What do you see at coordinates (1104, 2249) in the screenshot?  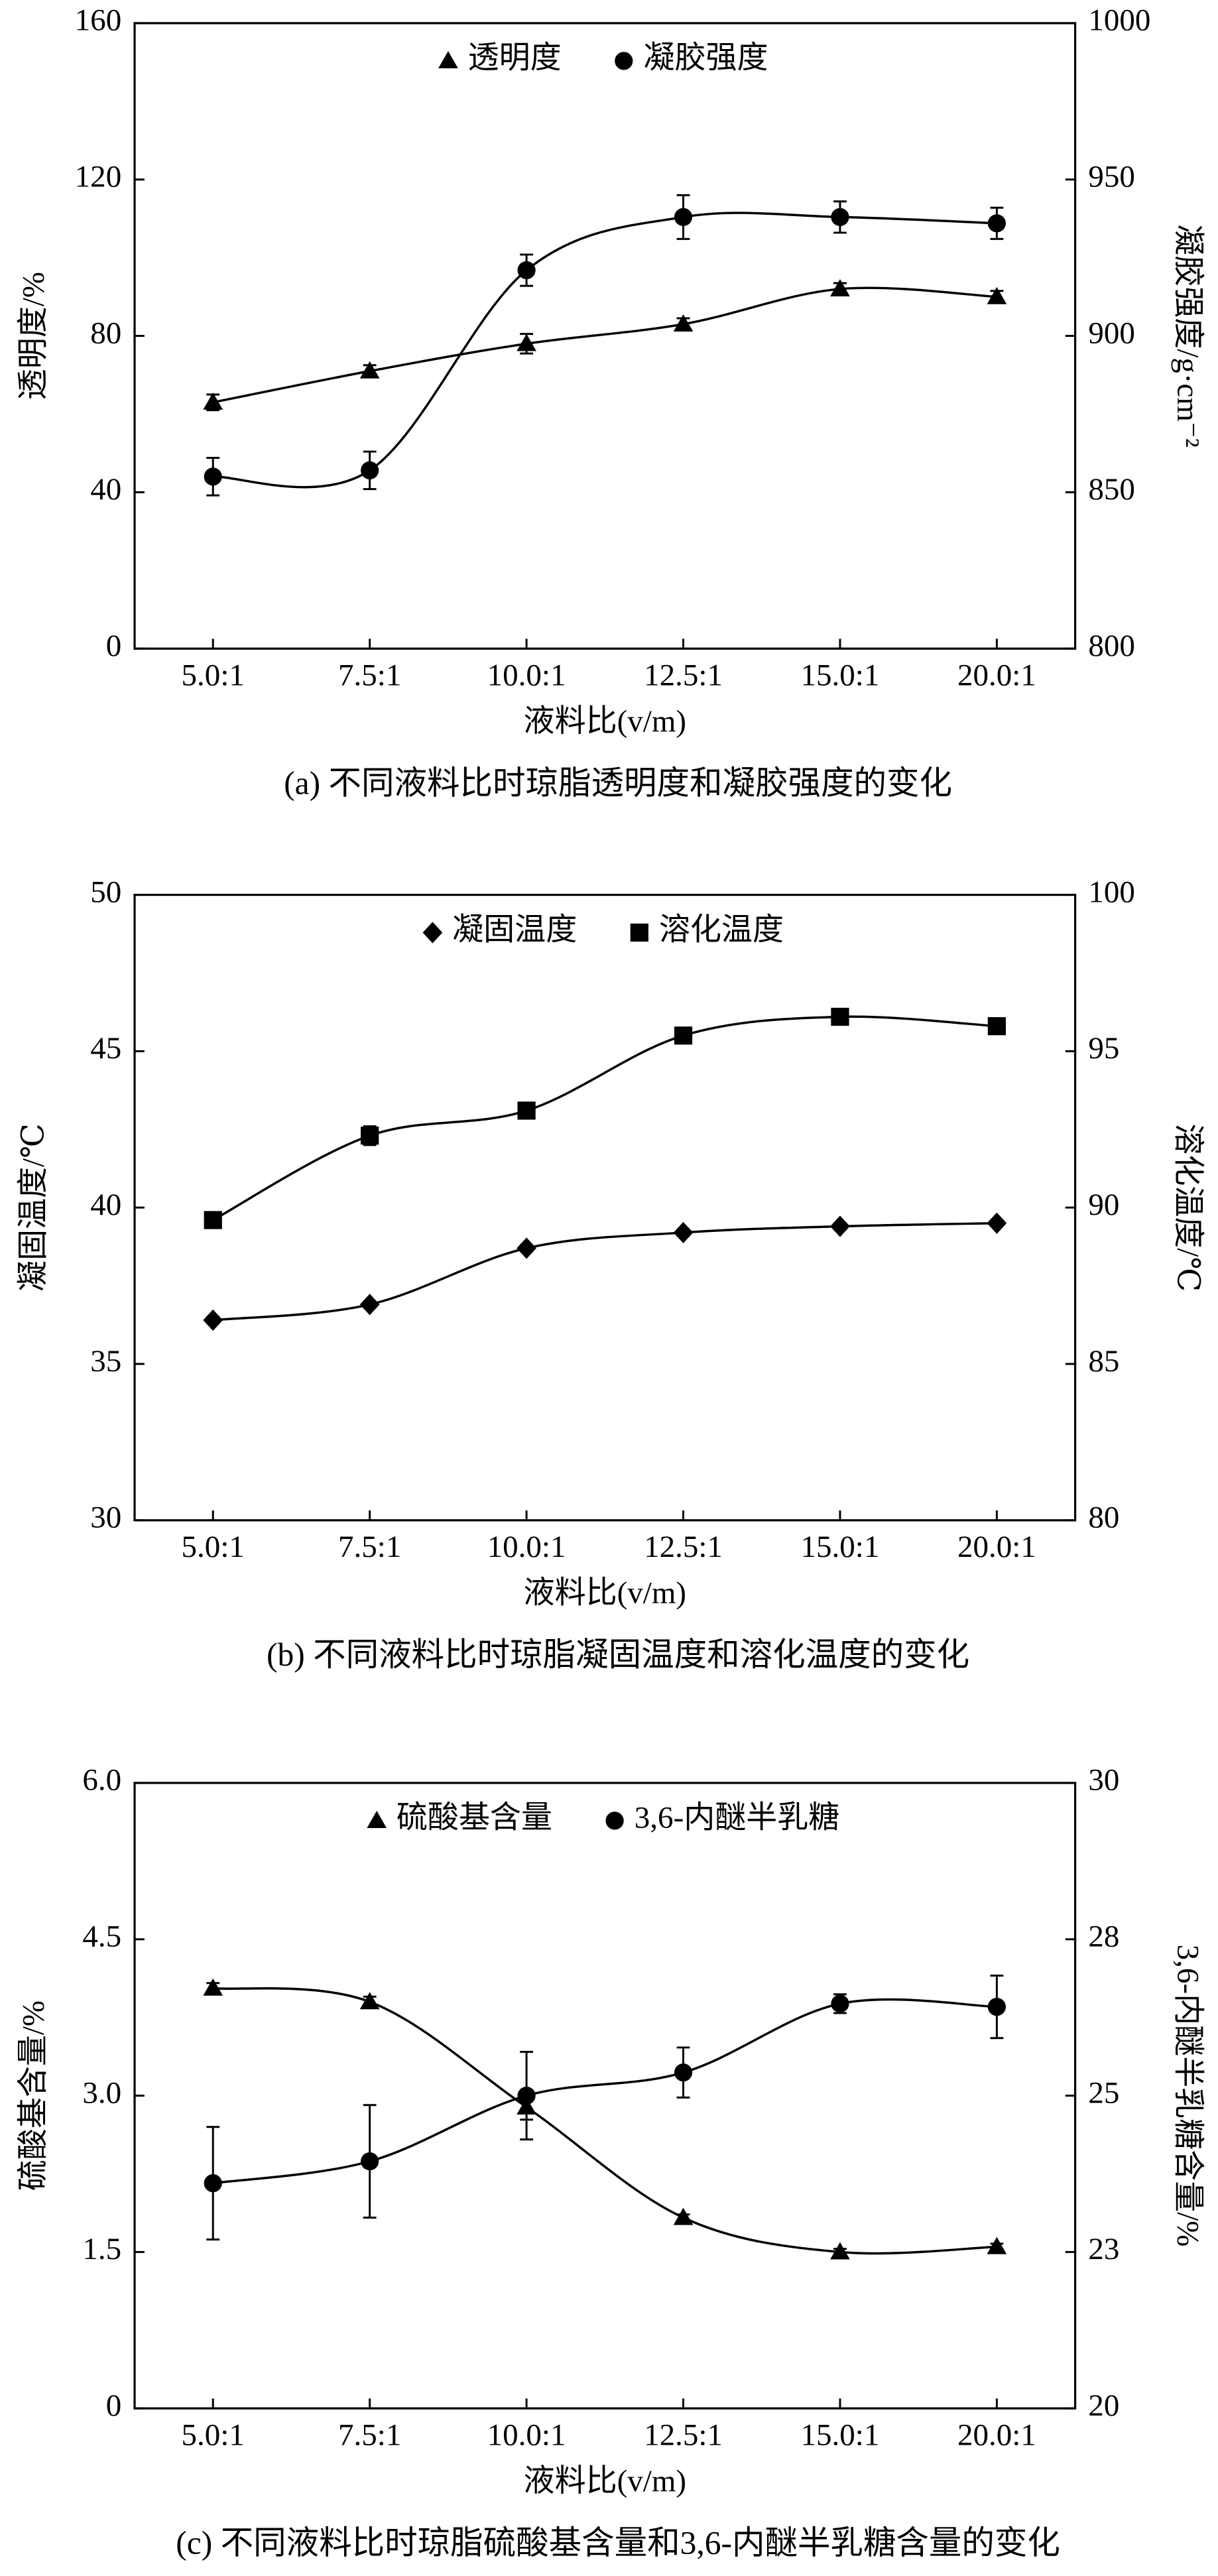 I see `y2-tick-label: 23` at bounding box center [1104, 2249].